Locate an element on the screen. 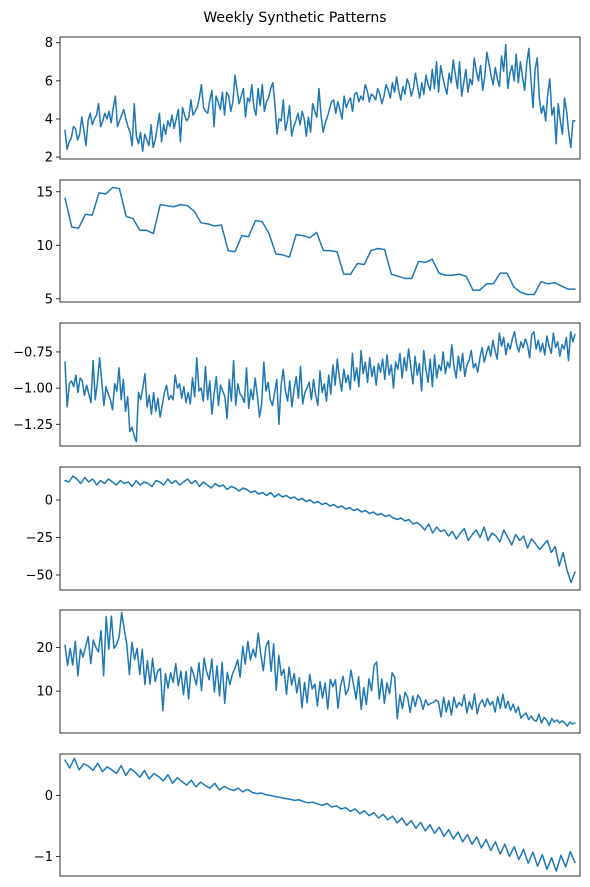  subplot-4: −50 −25 0 is located at coordinates (303, 528).